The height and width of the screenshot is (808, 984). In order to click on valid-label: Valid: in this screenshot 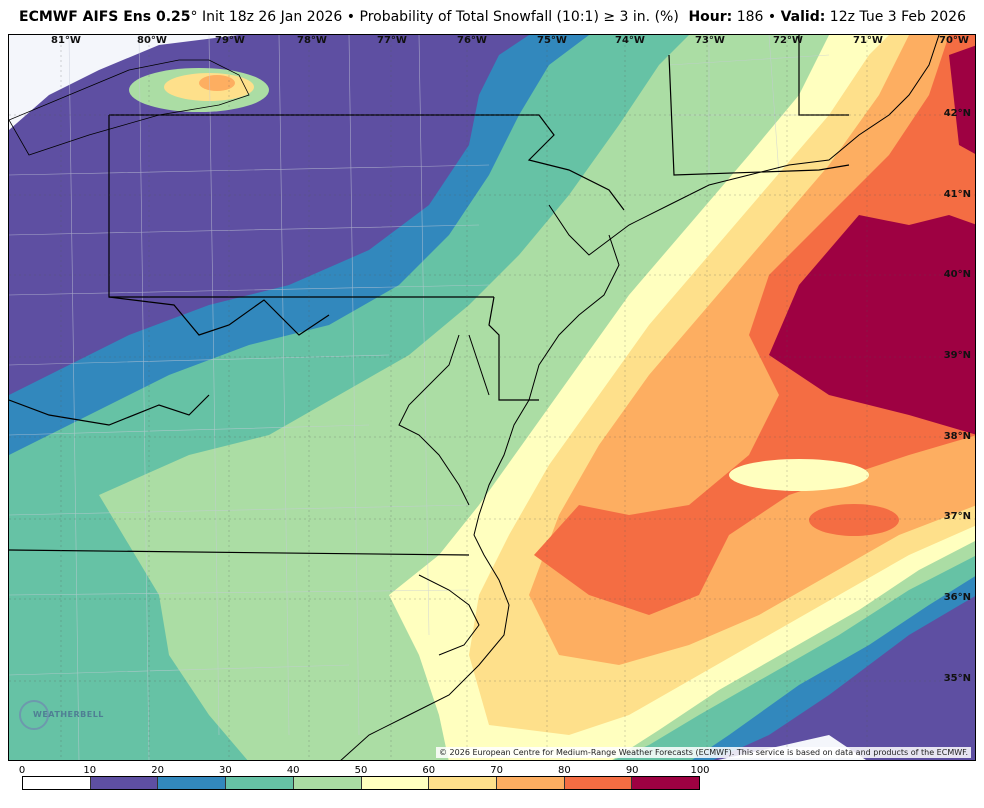, I will do `click(803, 17)`.